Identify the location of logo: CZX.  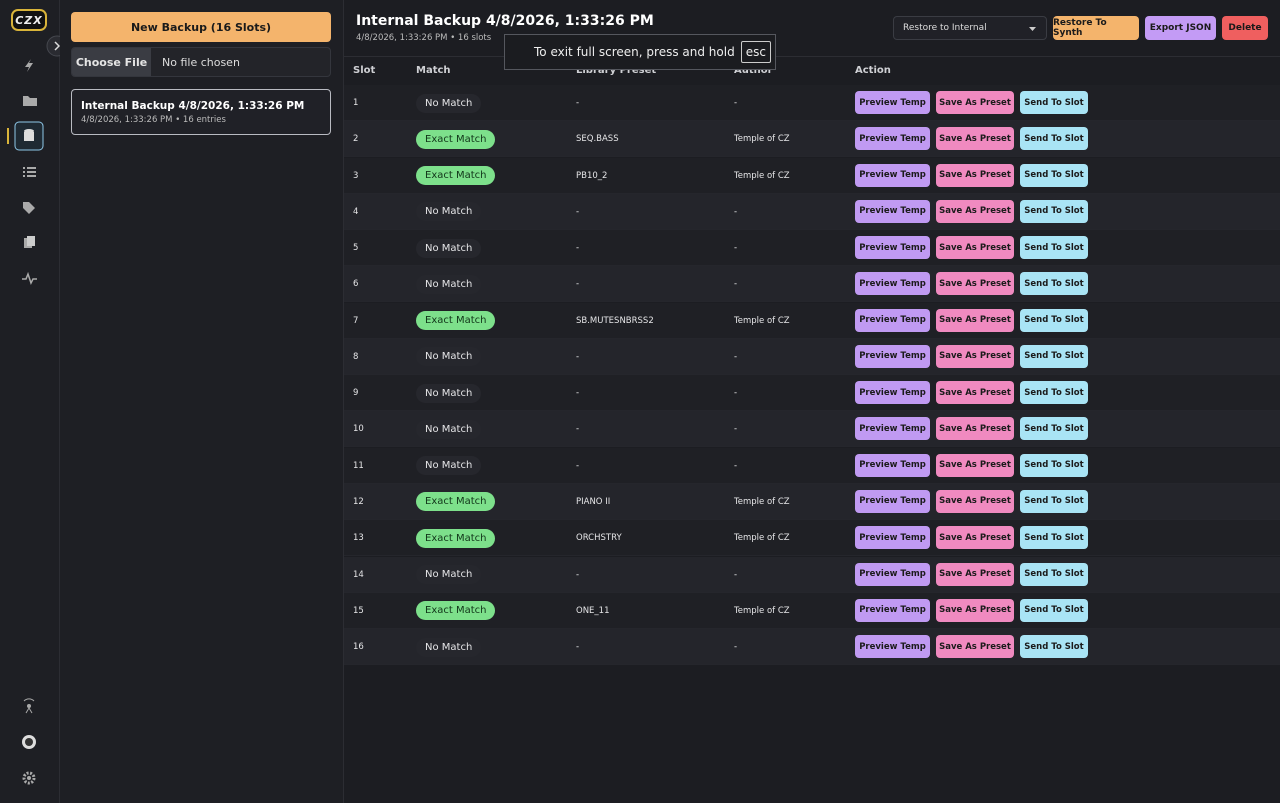
(29, 20).